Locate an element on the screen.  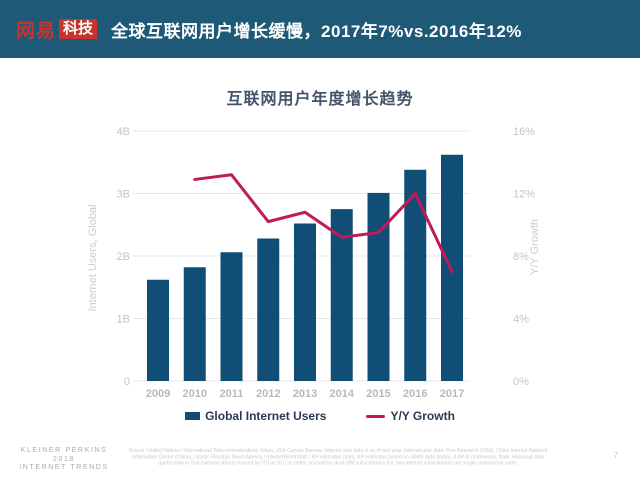
brand-line-3: INTERNET TRENDS is located at coordinates (64, 467).